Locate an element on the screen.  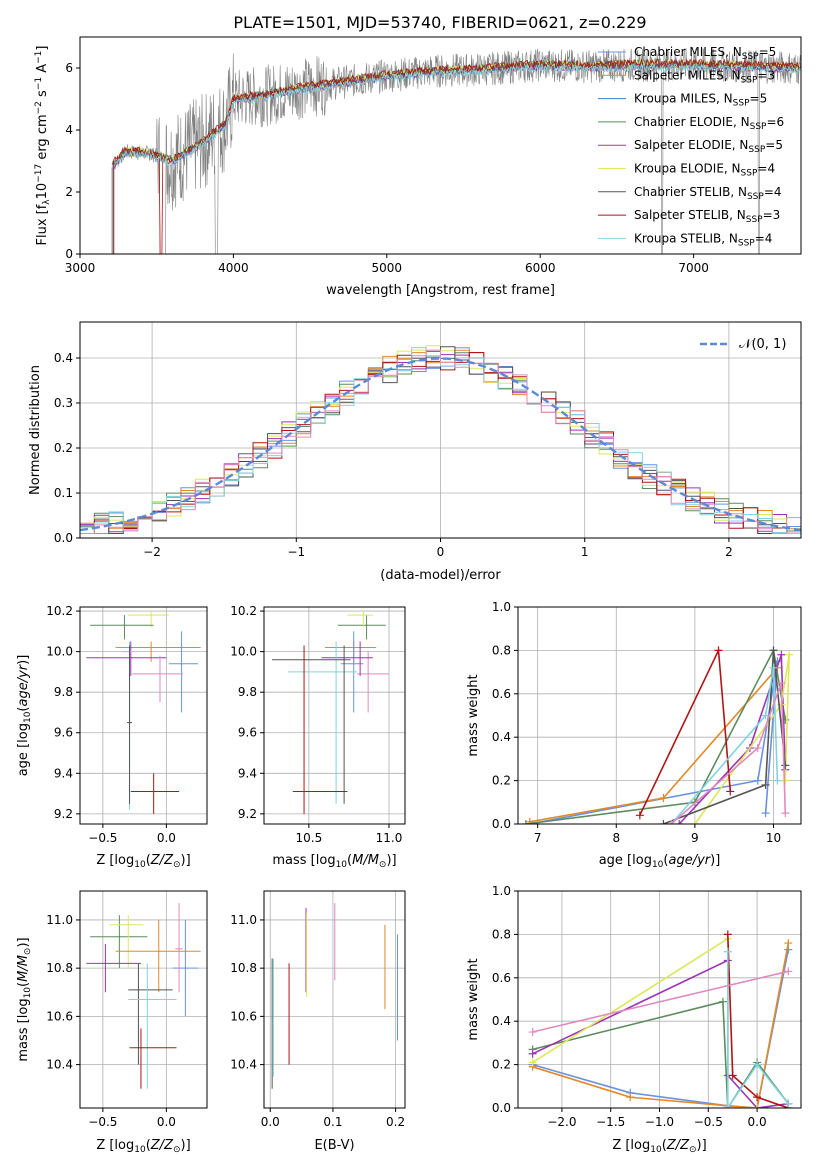
legend-entry: Salpeter ELODIE, NSSP​=5 is located at coordinates (708, 146).